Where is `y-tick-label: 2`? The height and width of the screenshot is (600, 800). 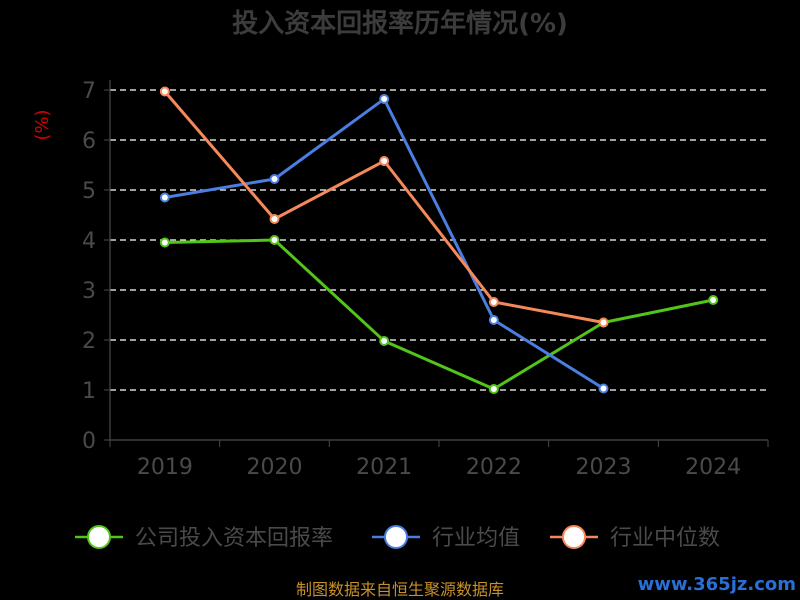
y-tick-label: 2 is located at coordinates (89, 341).